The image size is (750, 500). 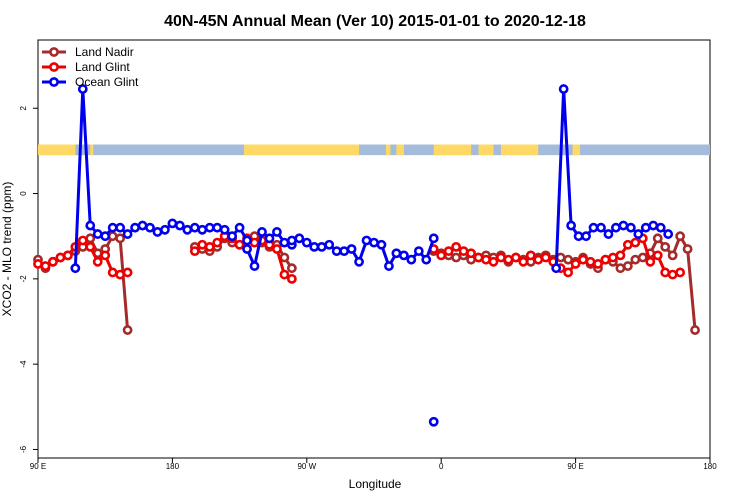 I want to click on land-ocean-strip, so click(x=374, y=150).